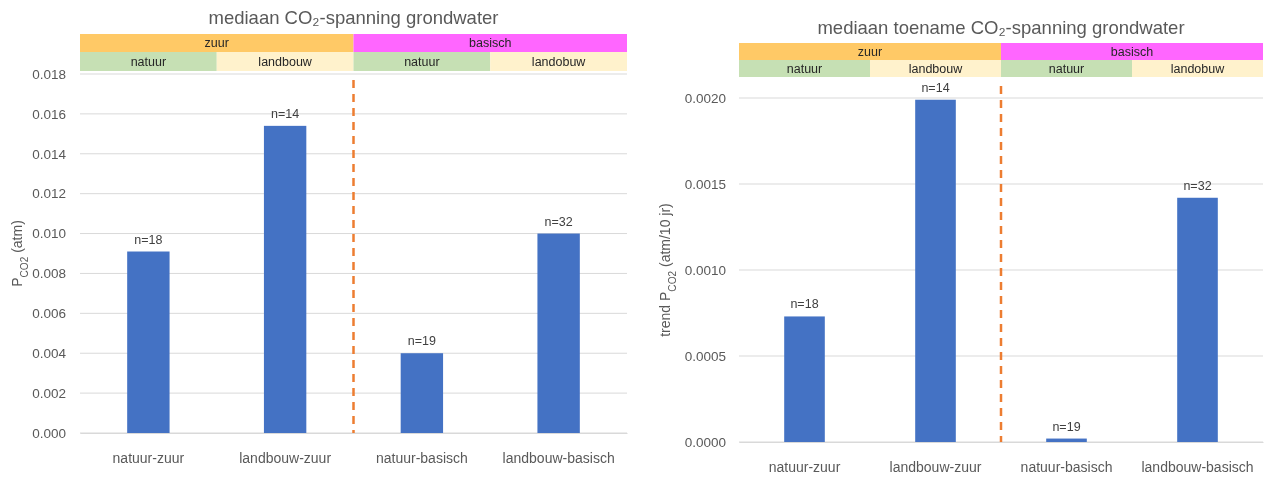 This screenshot has height=478, width=1277. What do you see at coordinates (49, 154) in the screenshot?
I see `y-tick-label: 0.014` at bounding box center [49, 154].